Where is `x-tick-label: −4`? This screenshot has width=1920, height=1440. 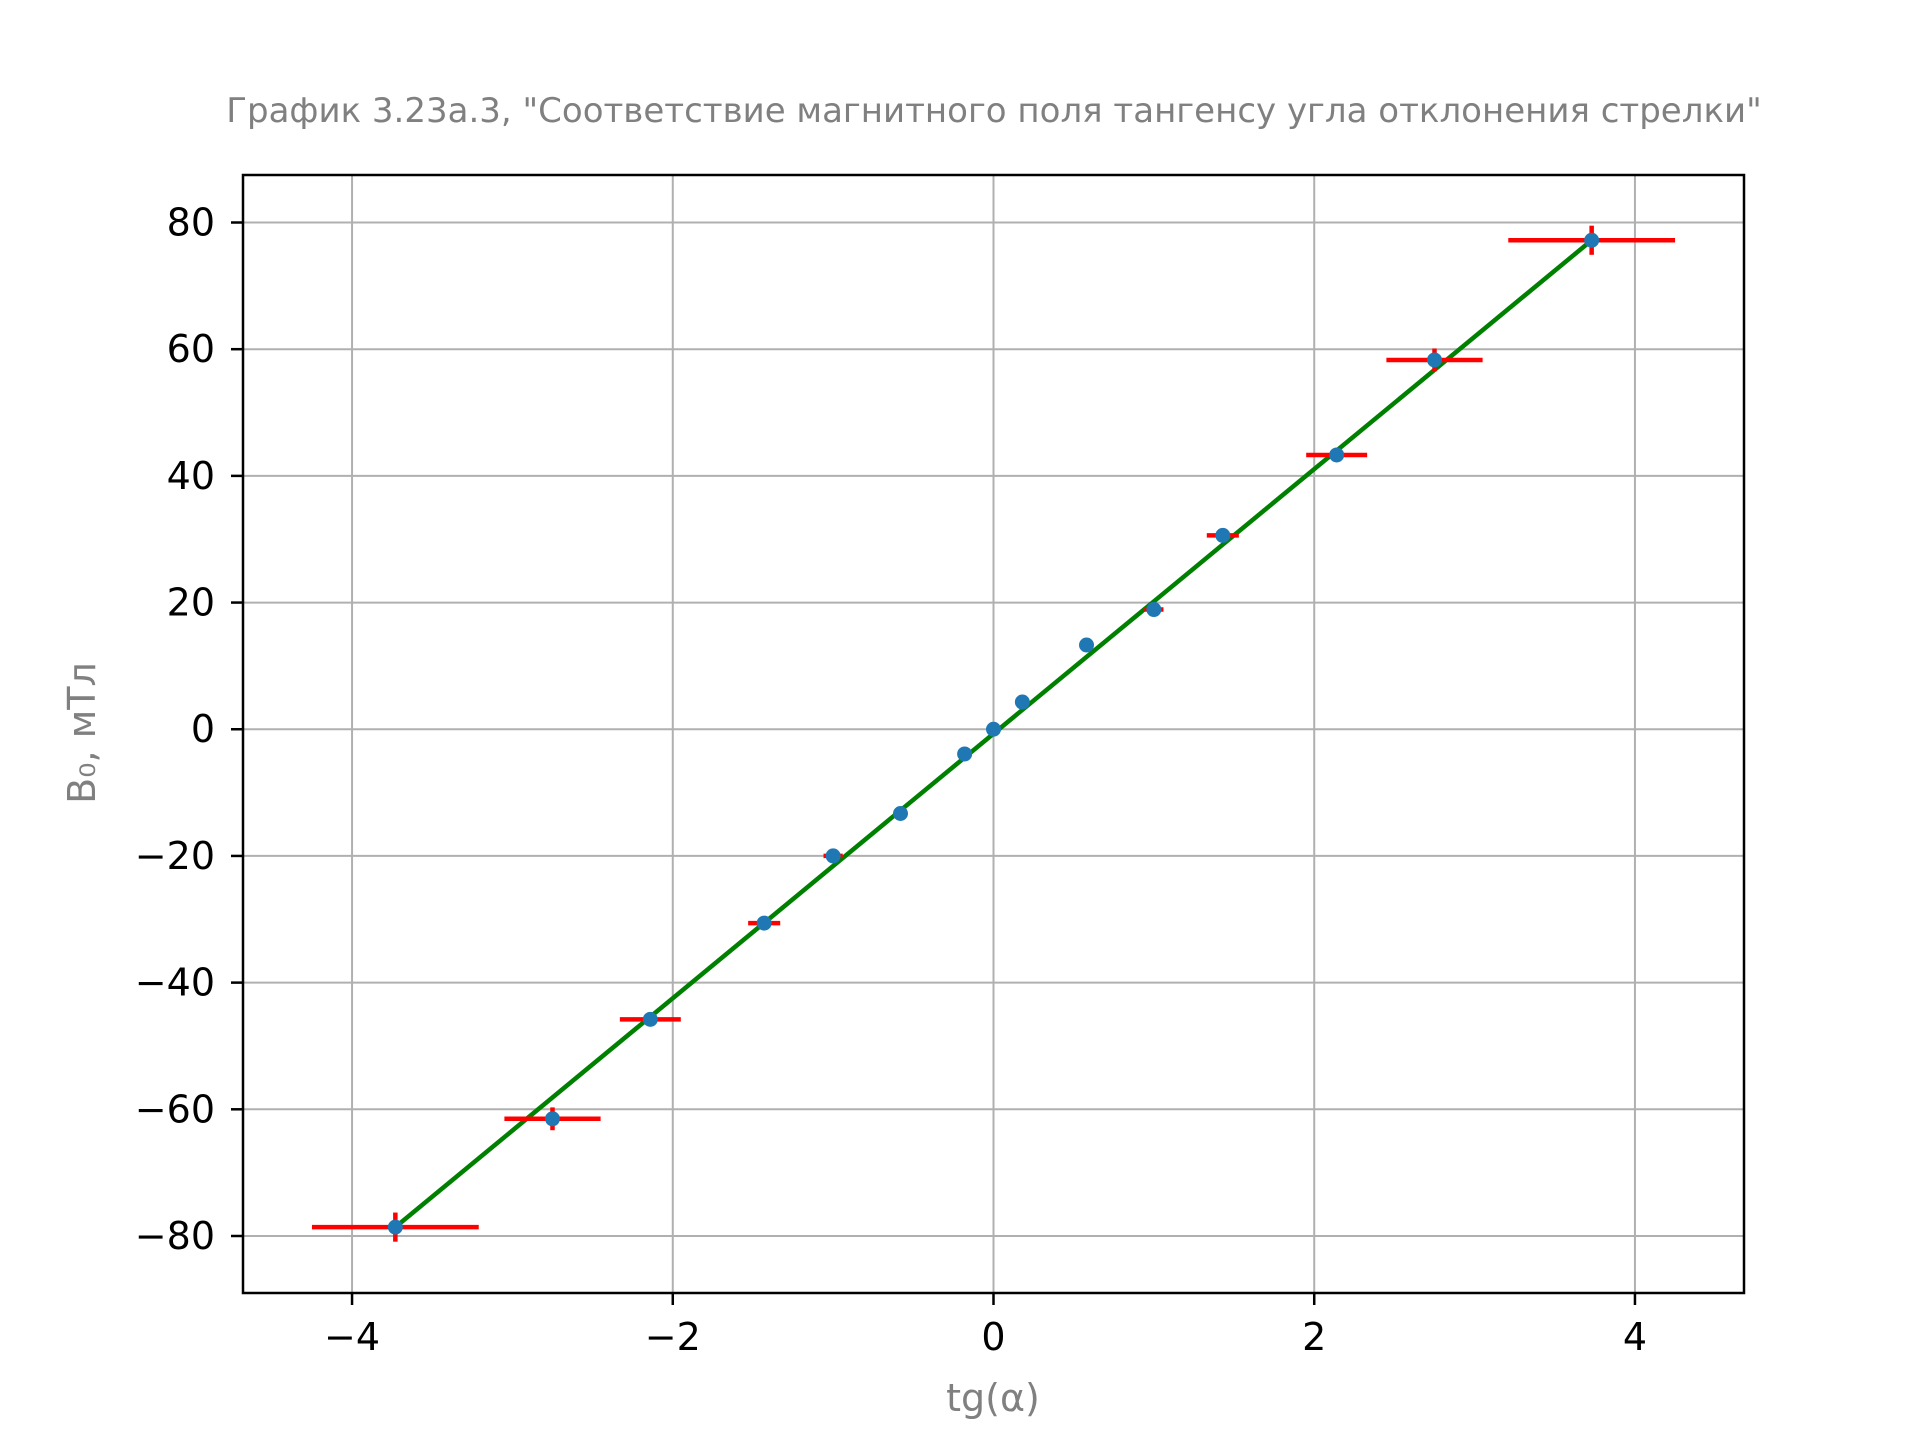 x-tick-label: −4 is located at coordinates (352, 1337).